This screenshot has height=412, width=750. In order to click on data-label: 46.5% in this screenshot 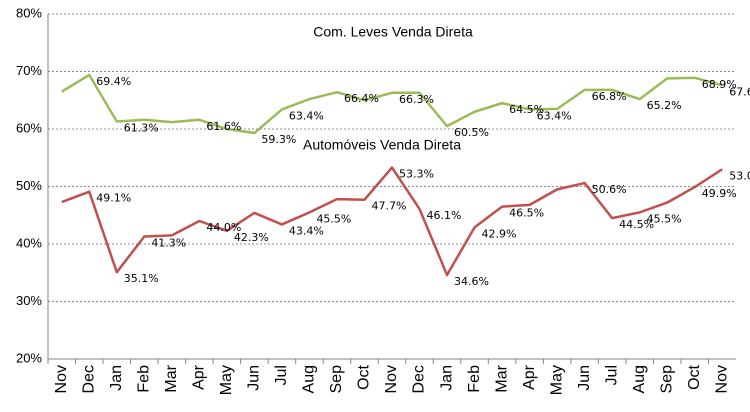, I will do `click(526, 213)`.